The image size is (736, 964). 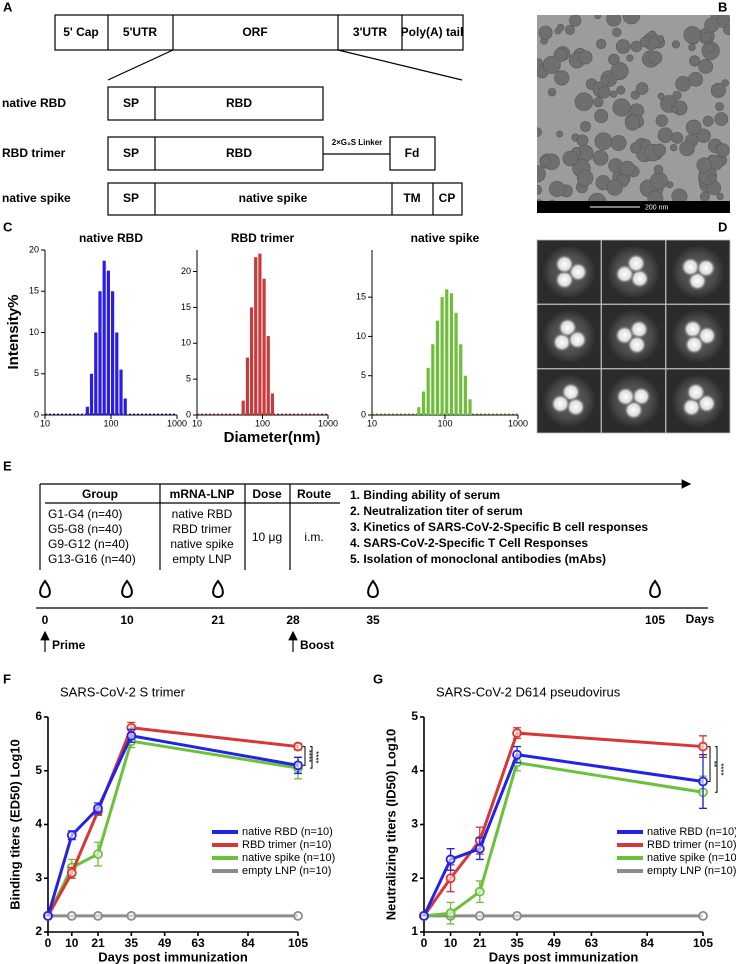 I want to click on y-axis-label: Binding titers (ED50) Log10, so click(x=14, y=824).